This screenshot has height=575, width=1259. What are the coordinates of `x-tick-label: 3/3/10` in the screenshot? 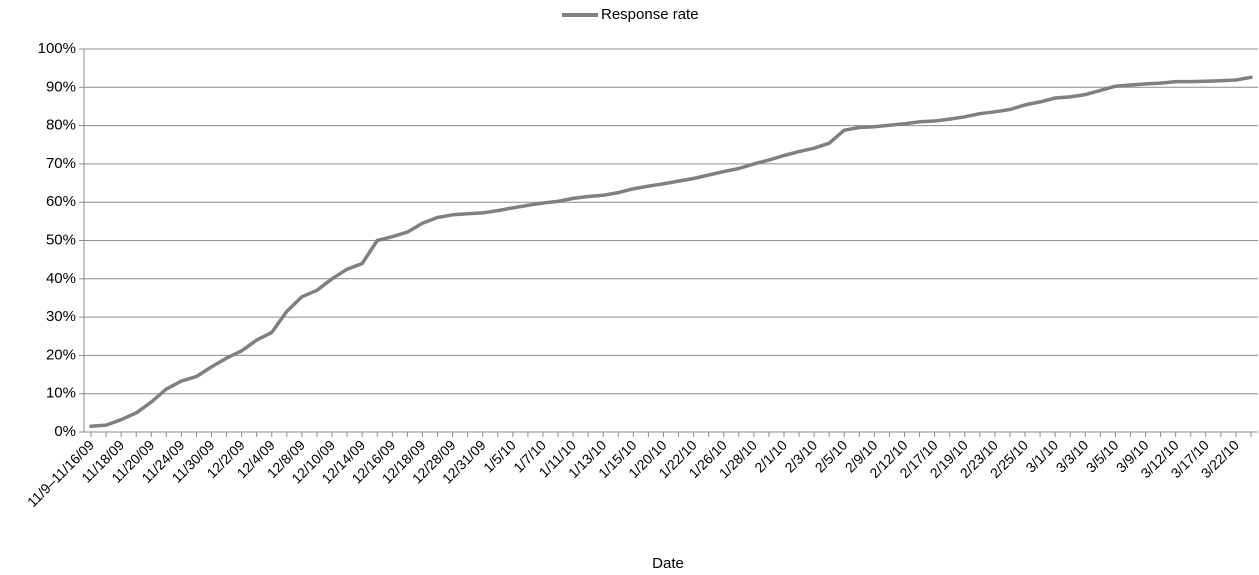 It's located at (1072, 456).